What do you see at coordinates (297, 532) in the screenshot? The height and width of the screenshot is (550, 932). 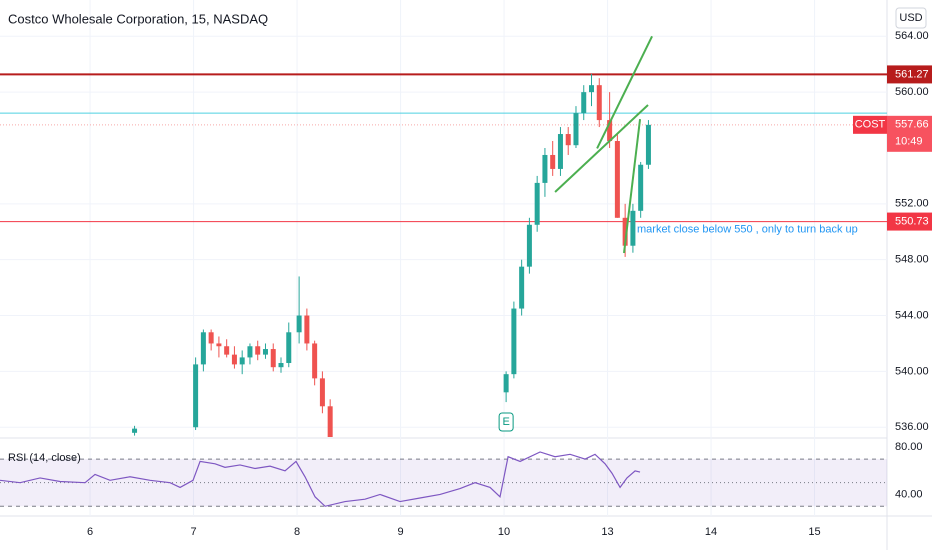 I see `x-tick-label: 8` at bounding box center [297, 532].